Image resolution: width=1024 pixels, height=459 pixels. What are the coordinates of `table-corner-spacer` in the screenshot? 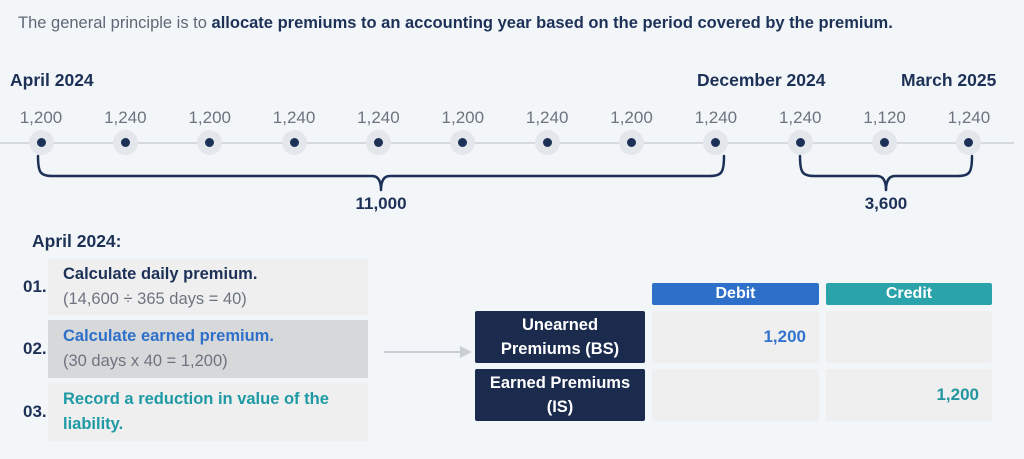 It's located at (560, 294).